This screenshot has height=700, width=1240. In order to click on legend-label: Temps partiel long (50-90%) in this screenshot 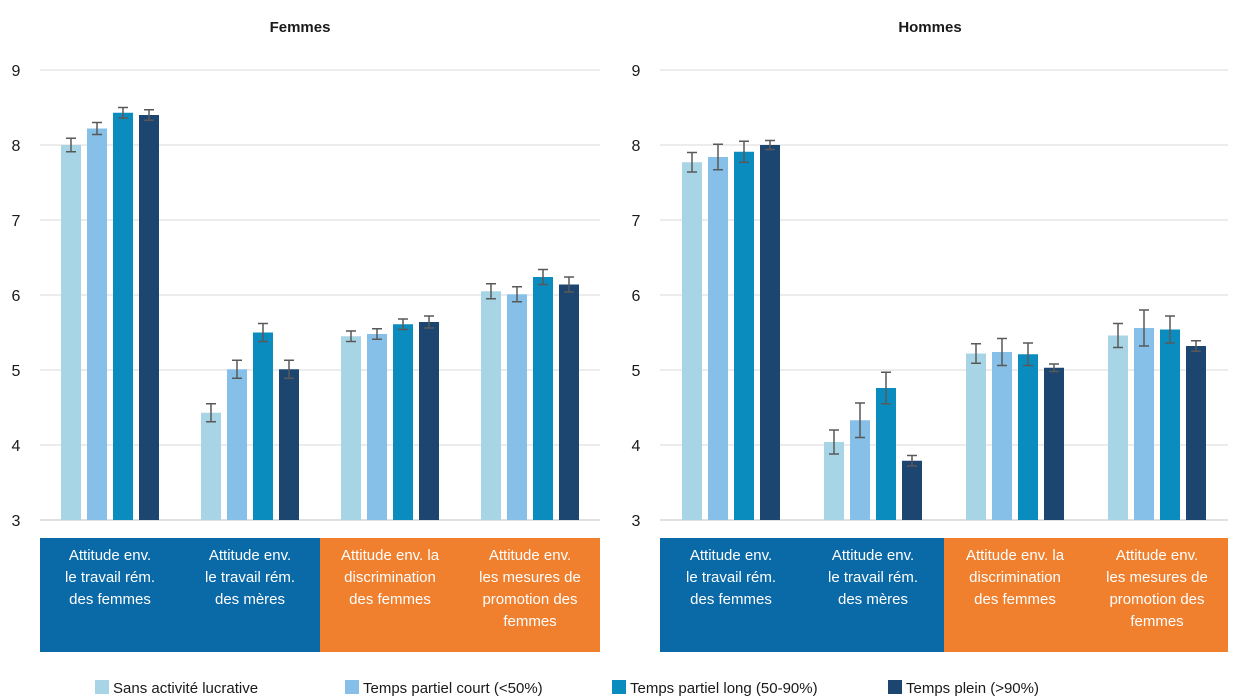, I will do `click(724, 688)`.